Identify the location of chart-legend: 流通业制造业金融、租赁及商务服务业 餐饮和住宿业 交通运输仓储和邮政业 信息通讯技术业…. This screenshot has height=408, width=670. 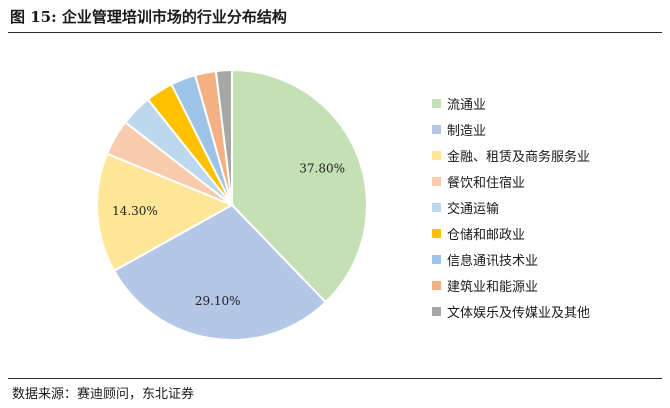
(511, 207).